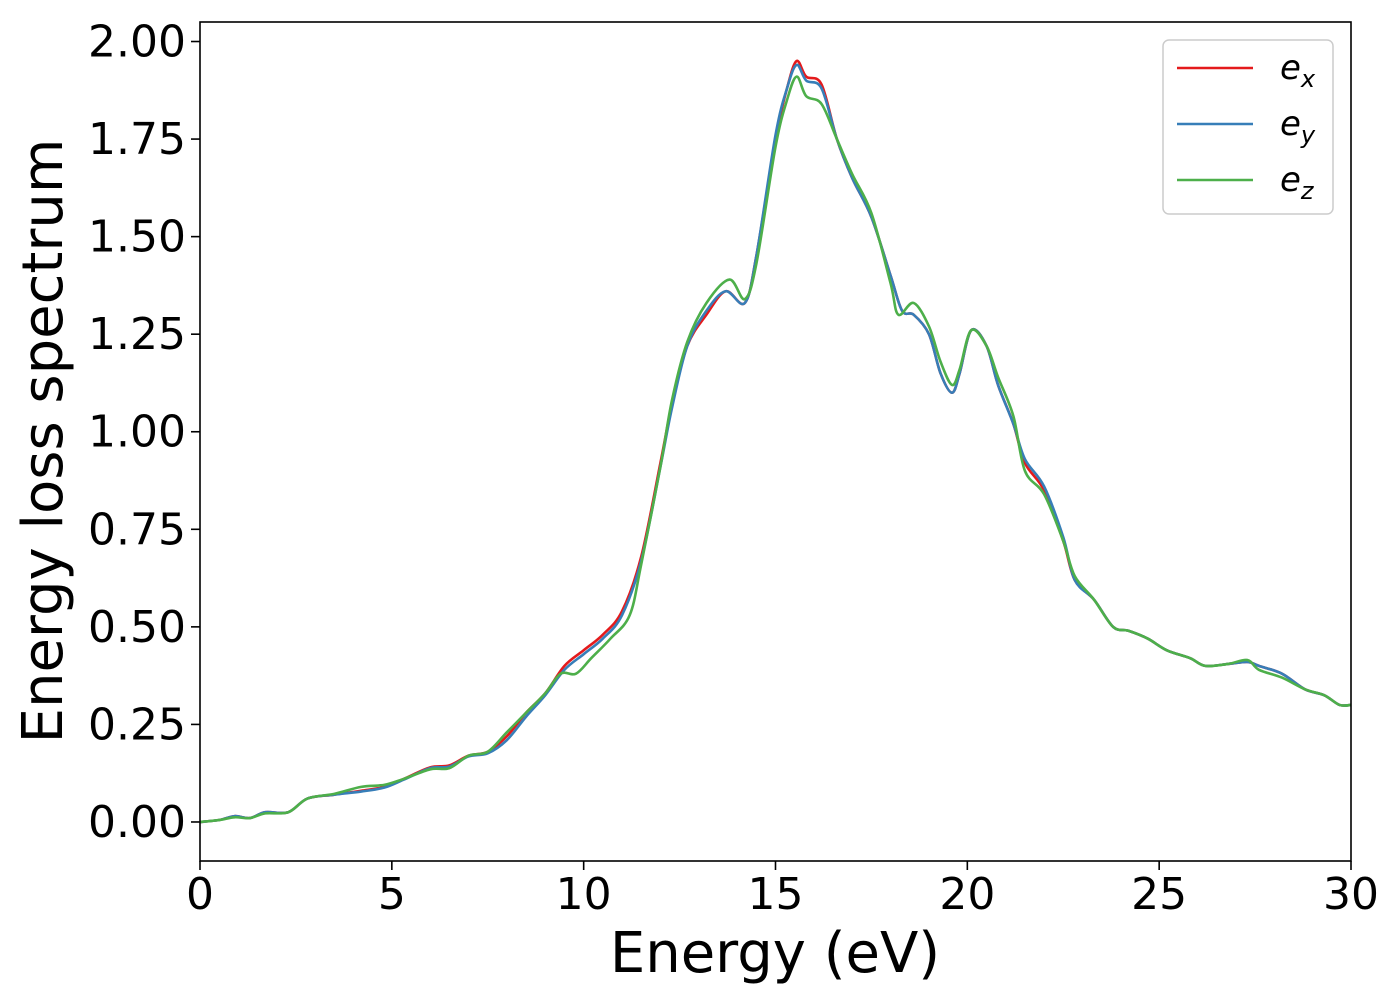 The height and width of the screenshot is (1000, 1400). I want to click on x-axis-ticks: 0 5 10 15 20 25 30, so click(782, 890).